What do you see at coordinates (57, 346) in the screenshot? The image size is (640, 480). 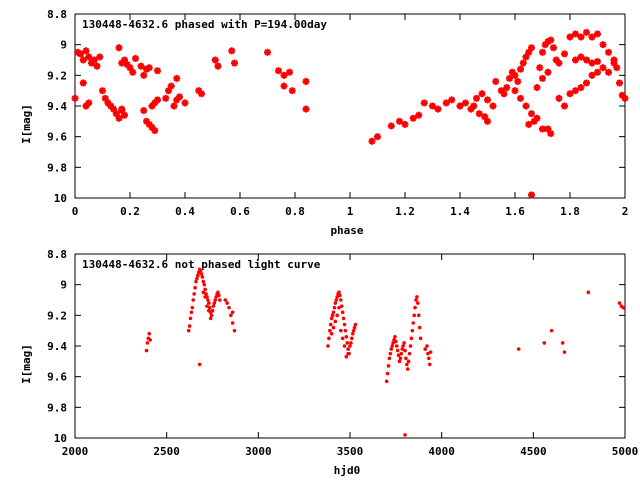 I see `unphased-y-tick-label: 9.4` at bounding box center [57, 346].